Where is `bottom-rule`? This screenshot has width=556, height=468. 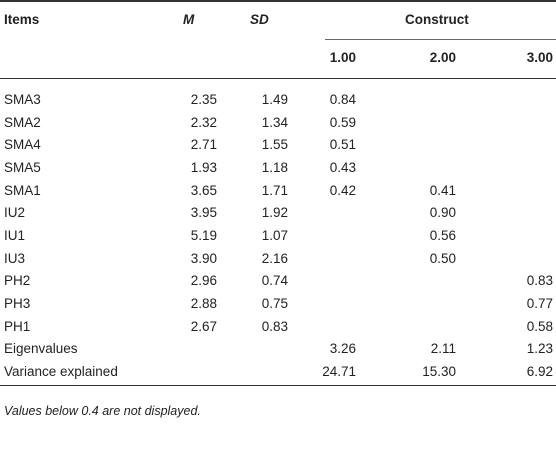 bottom-rule is located at coordinates (278, 385).